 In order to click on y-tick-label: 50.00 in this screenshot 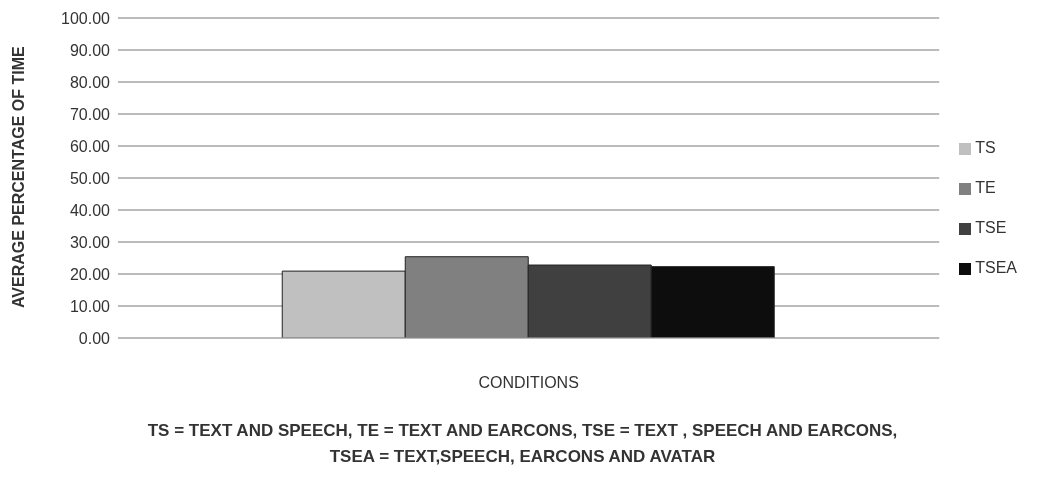, I will do `click(90, 178)`.